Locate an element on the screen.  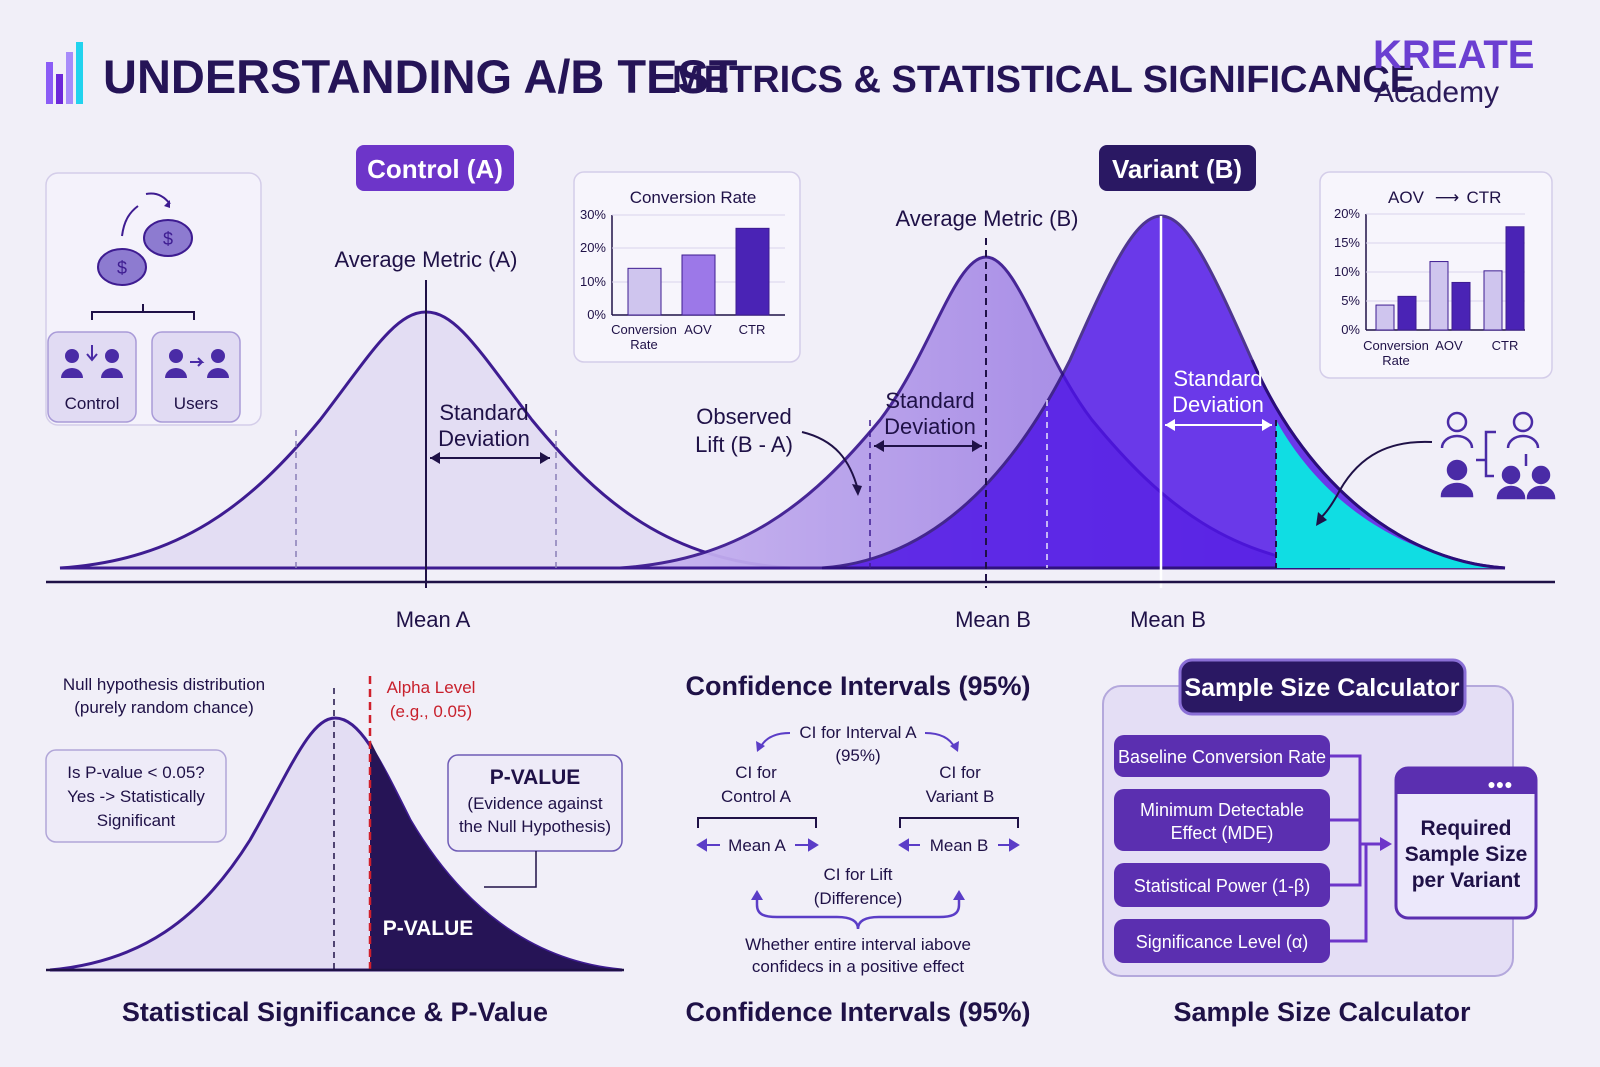
aov-ctr-arrow-icon: ⟶ is located at coordinates (1447, 197).